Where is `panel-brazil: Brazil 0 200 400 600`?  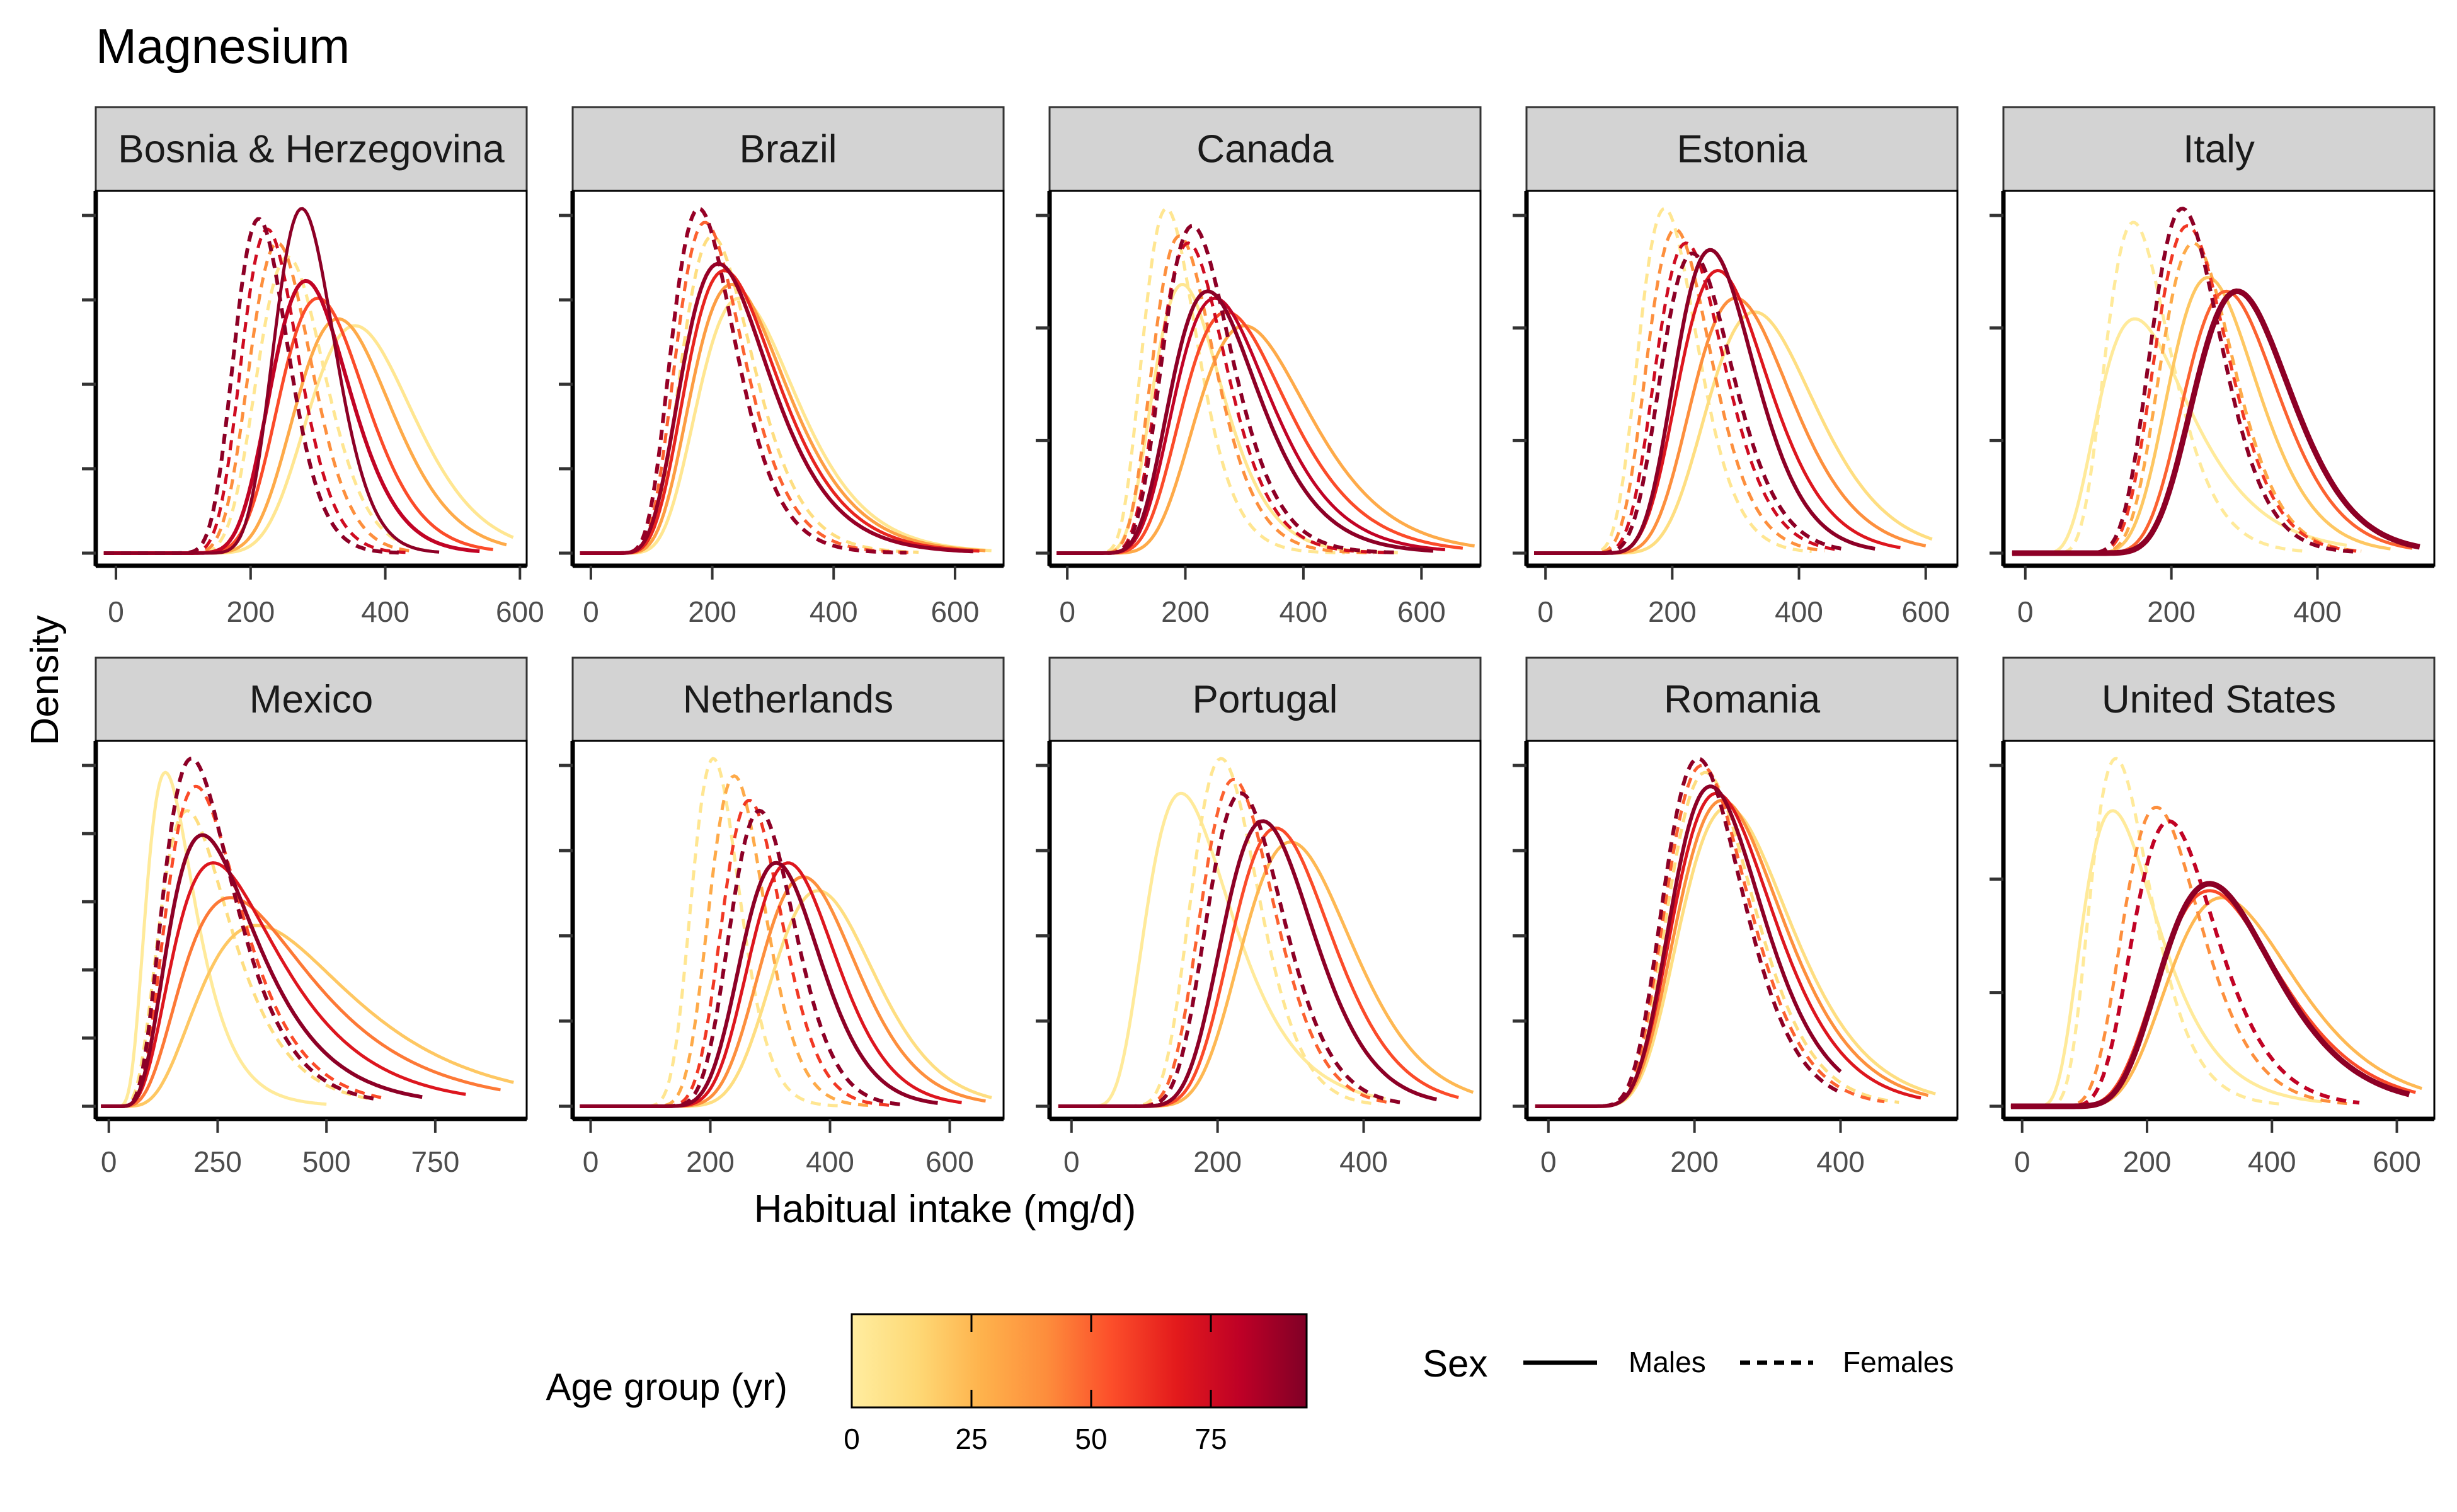 panel-brazil: Brazil 0 200 400 600 is located at coordinates (782, 367).